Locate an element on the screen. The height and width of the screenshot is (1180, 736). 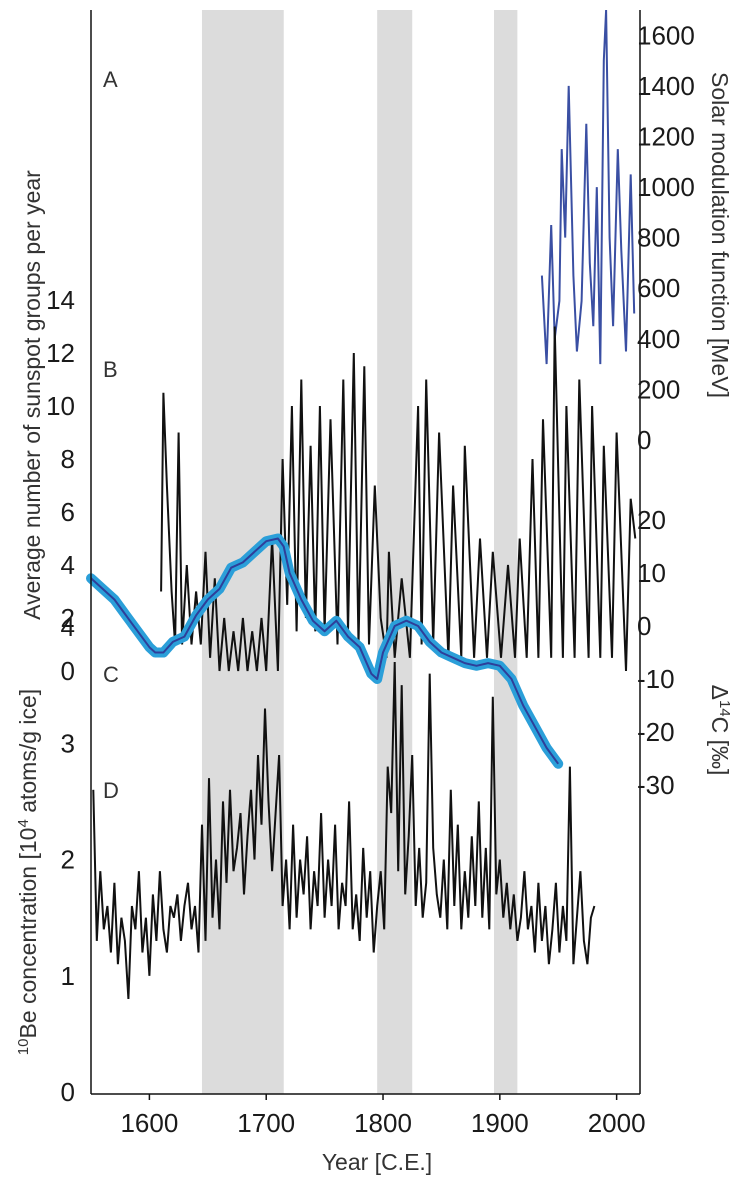
panel-a-y-tick-label: 1200 is located at coordinates (666, 137).